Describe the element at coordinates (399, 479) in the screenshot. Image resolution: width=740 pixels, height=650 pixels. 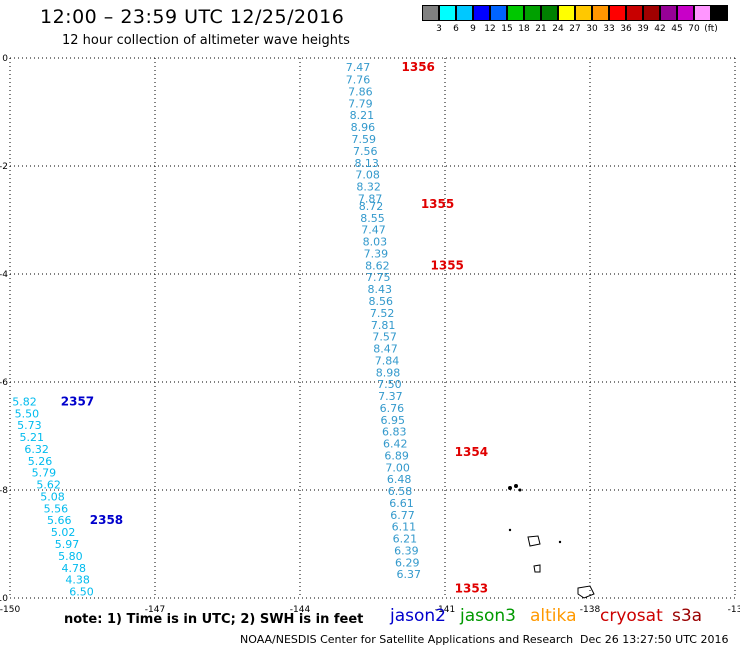
I see `wave-height-value: 6.48` at that location.